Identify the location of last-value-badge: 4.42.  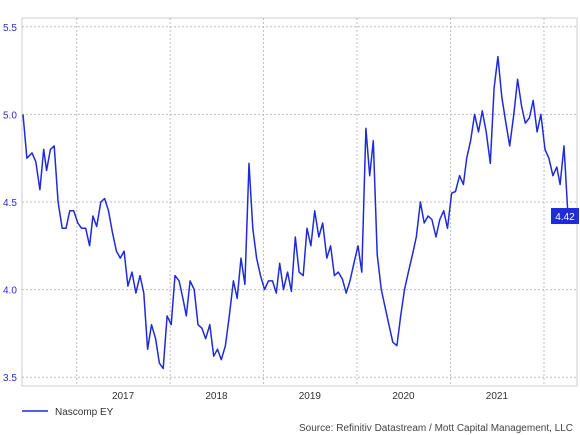
(565, 216).